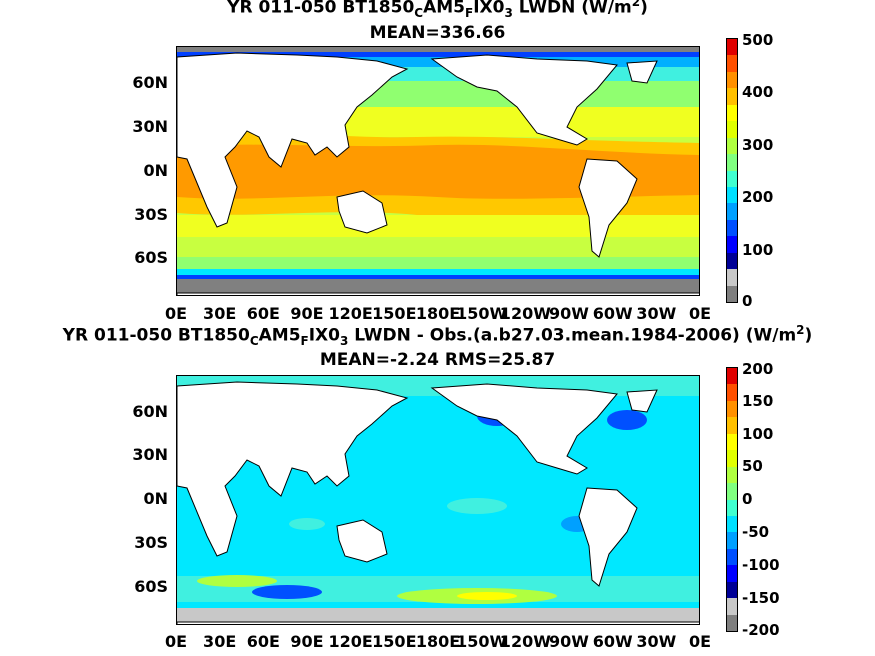 The image size is (875, 656). Describe the element at coordinates (438, 264) in the screenshot. I see `southern-green-band` at that location.